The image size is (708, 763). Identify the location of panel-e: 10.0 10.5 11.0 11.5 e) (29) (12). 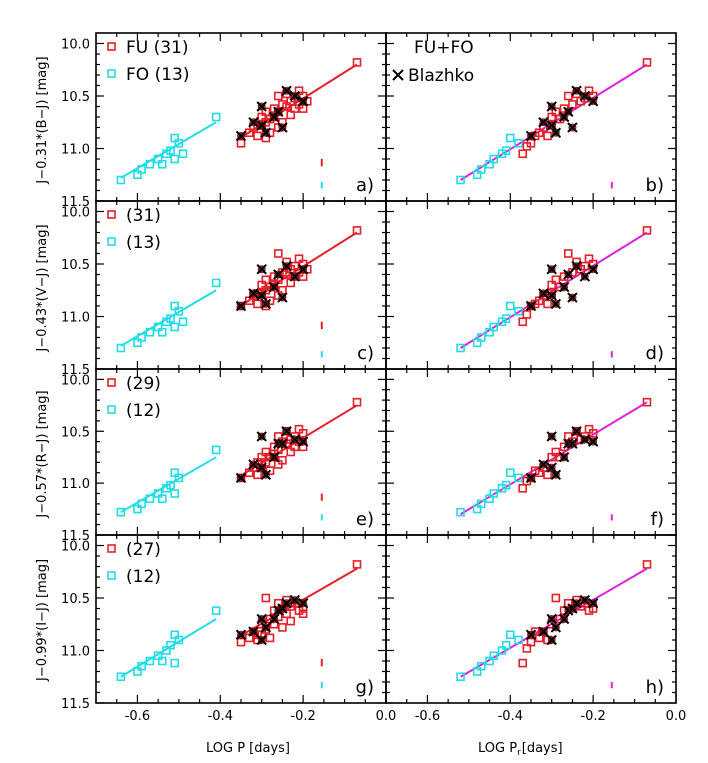
(224, 456).